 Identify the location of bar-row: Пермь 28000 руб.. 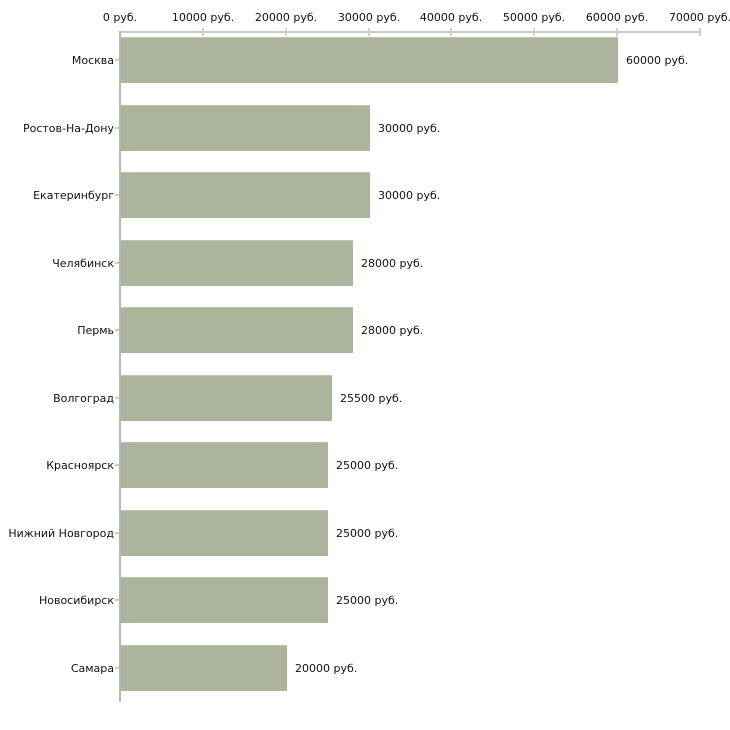
(365, 330).